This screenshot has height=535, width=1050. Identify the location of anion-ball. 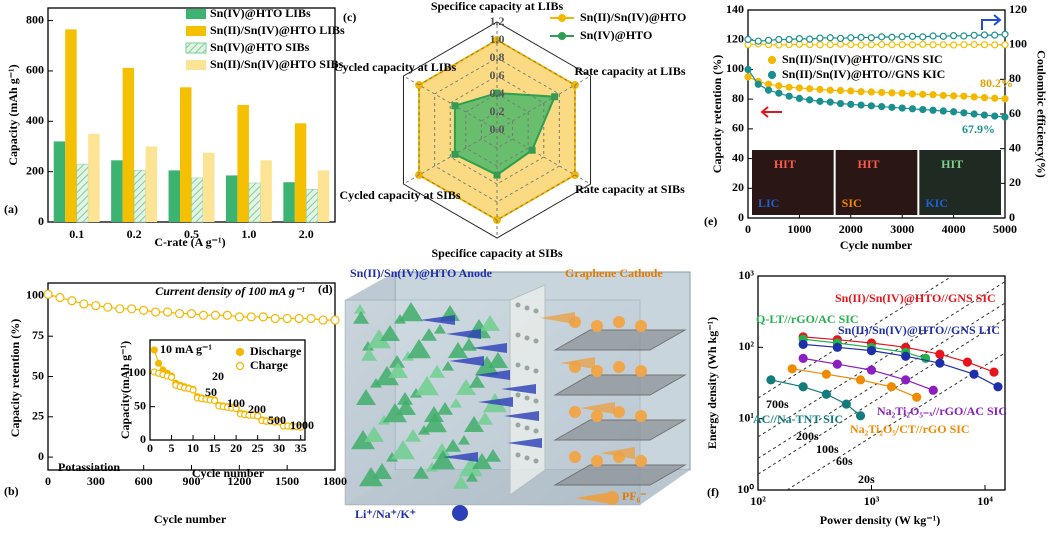
(597, 461).